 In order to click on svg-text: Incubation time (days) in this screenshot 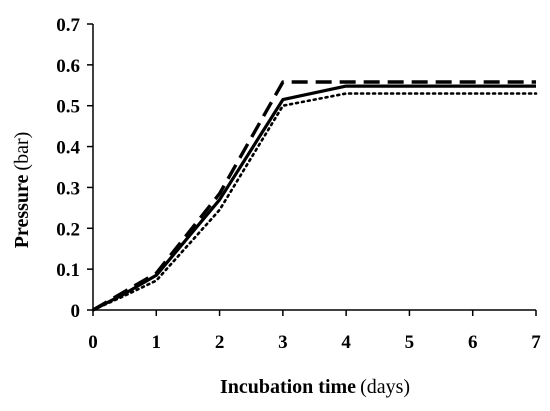, I will do `click(315, 387)`.